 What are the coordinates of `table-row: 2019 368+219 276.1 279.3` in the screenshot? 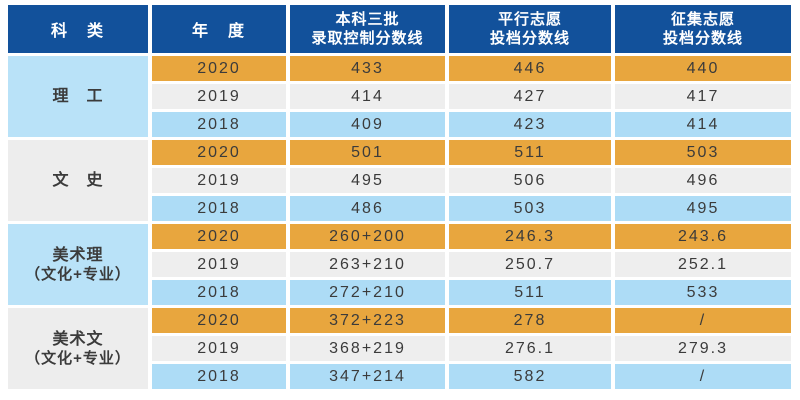 It's located at (399, 348).